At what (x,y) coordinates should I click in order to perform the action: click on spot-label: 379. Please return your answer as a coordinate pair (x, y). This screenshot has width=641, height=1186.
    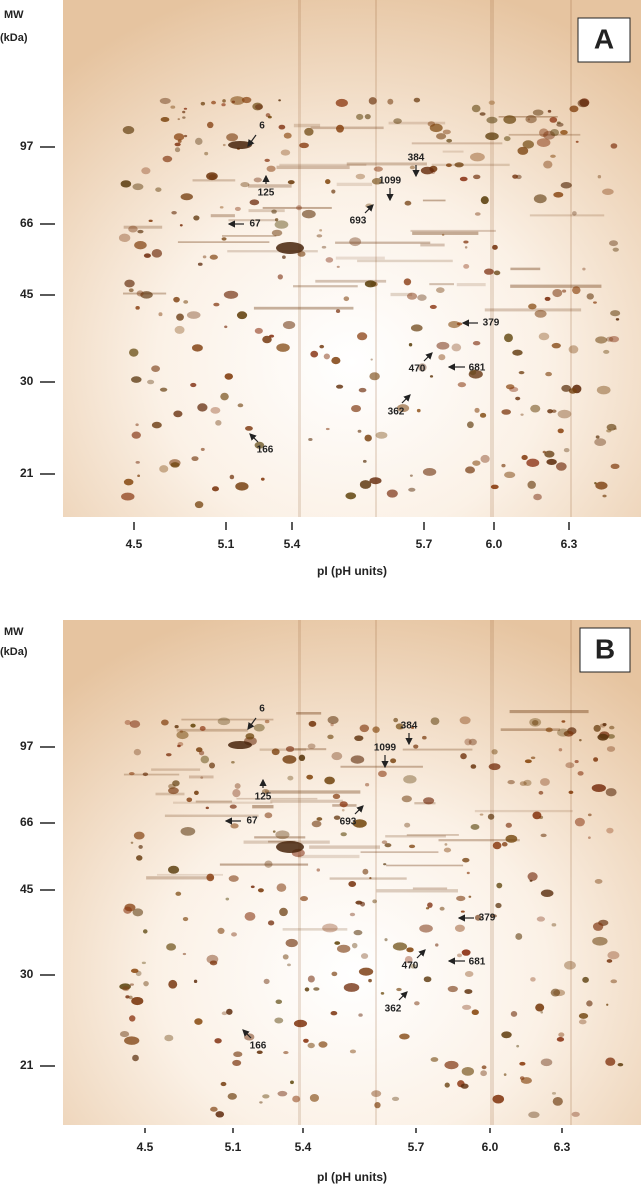
    Looking at the image, I should click on (487, 918).